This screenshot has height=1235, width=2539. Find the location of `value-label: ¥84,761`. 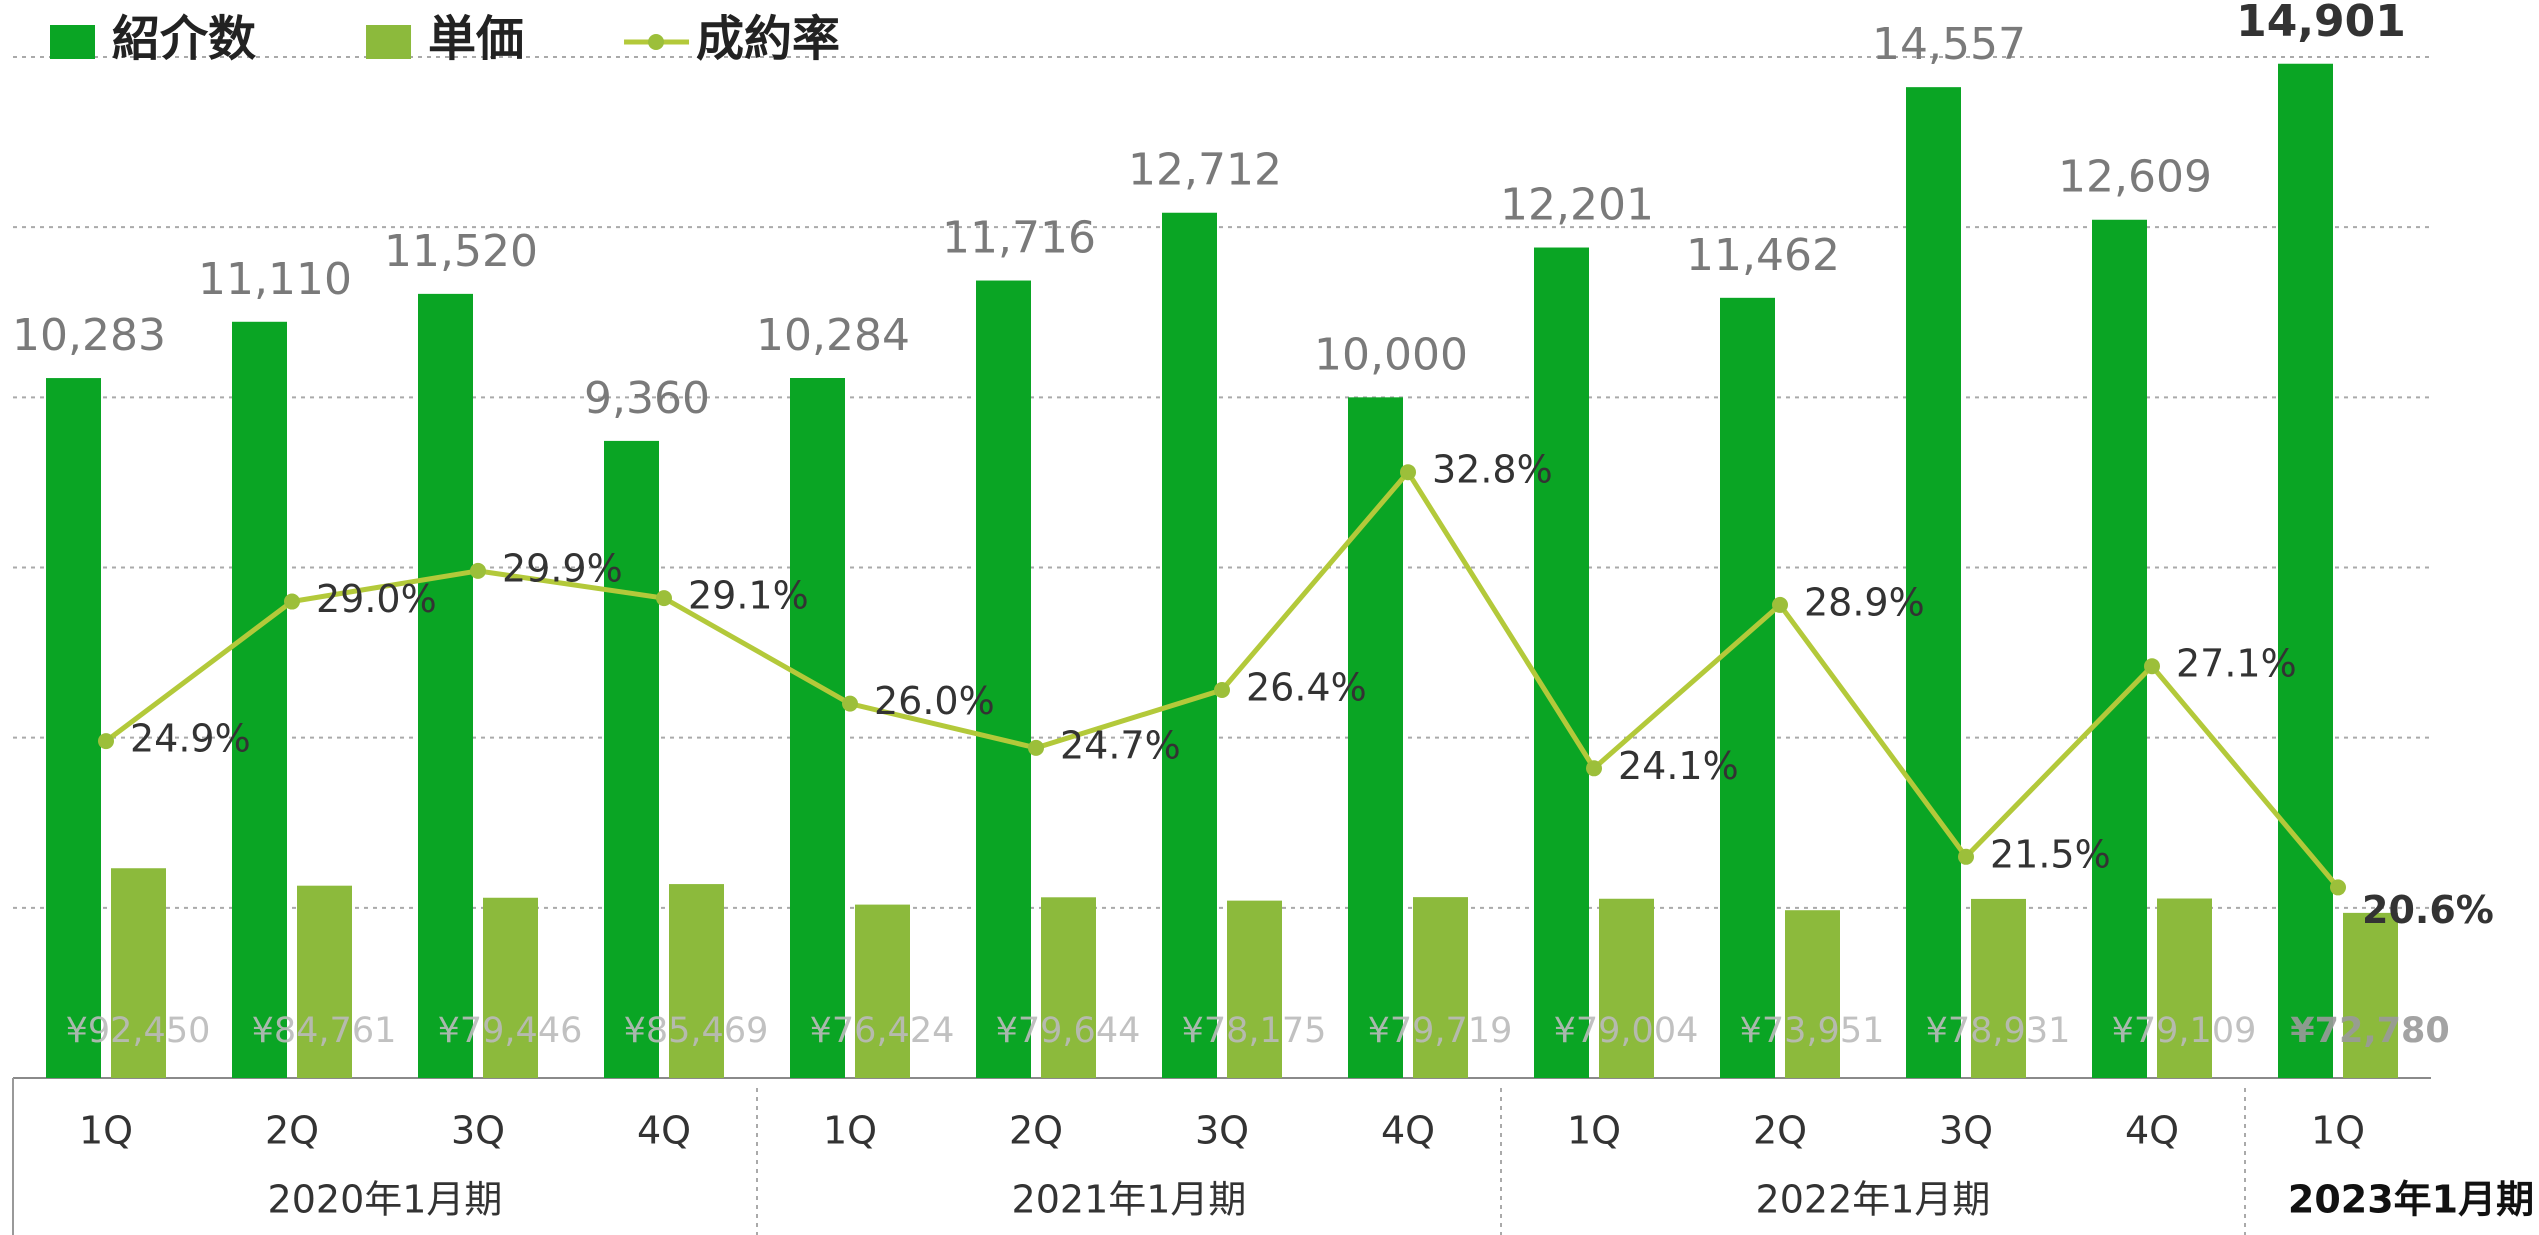

value-label: ¥84,761 is located at coordinates (324, 1031).